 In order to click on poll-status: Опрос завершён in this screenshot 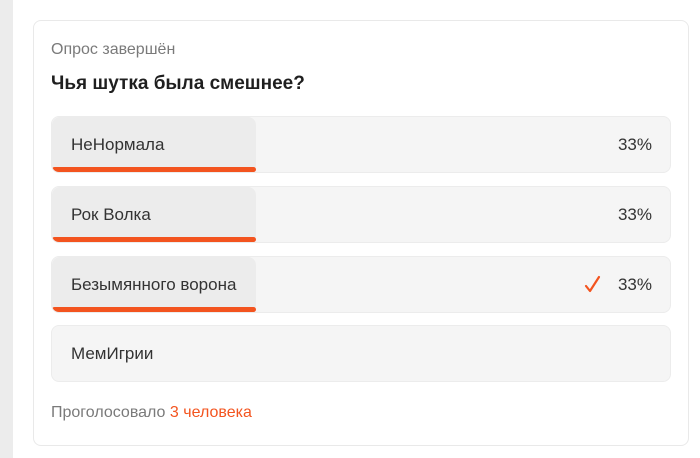, I will do `click(113, 49)`.